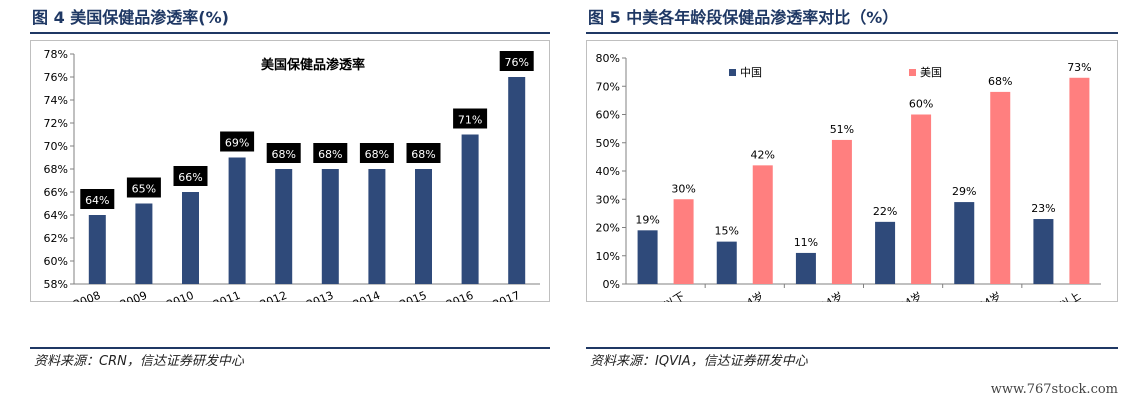 Image resolution: width=1130 pixels, height=404 pixels. I want to click on chart4-inner-title: 美国保健品渗透率, so click(313, 65).